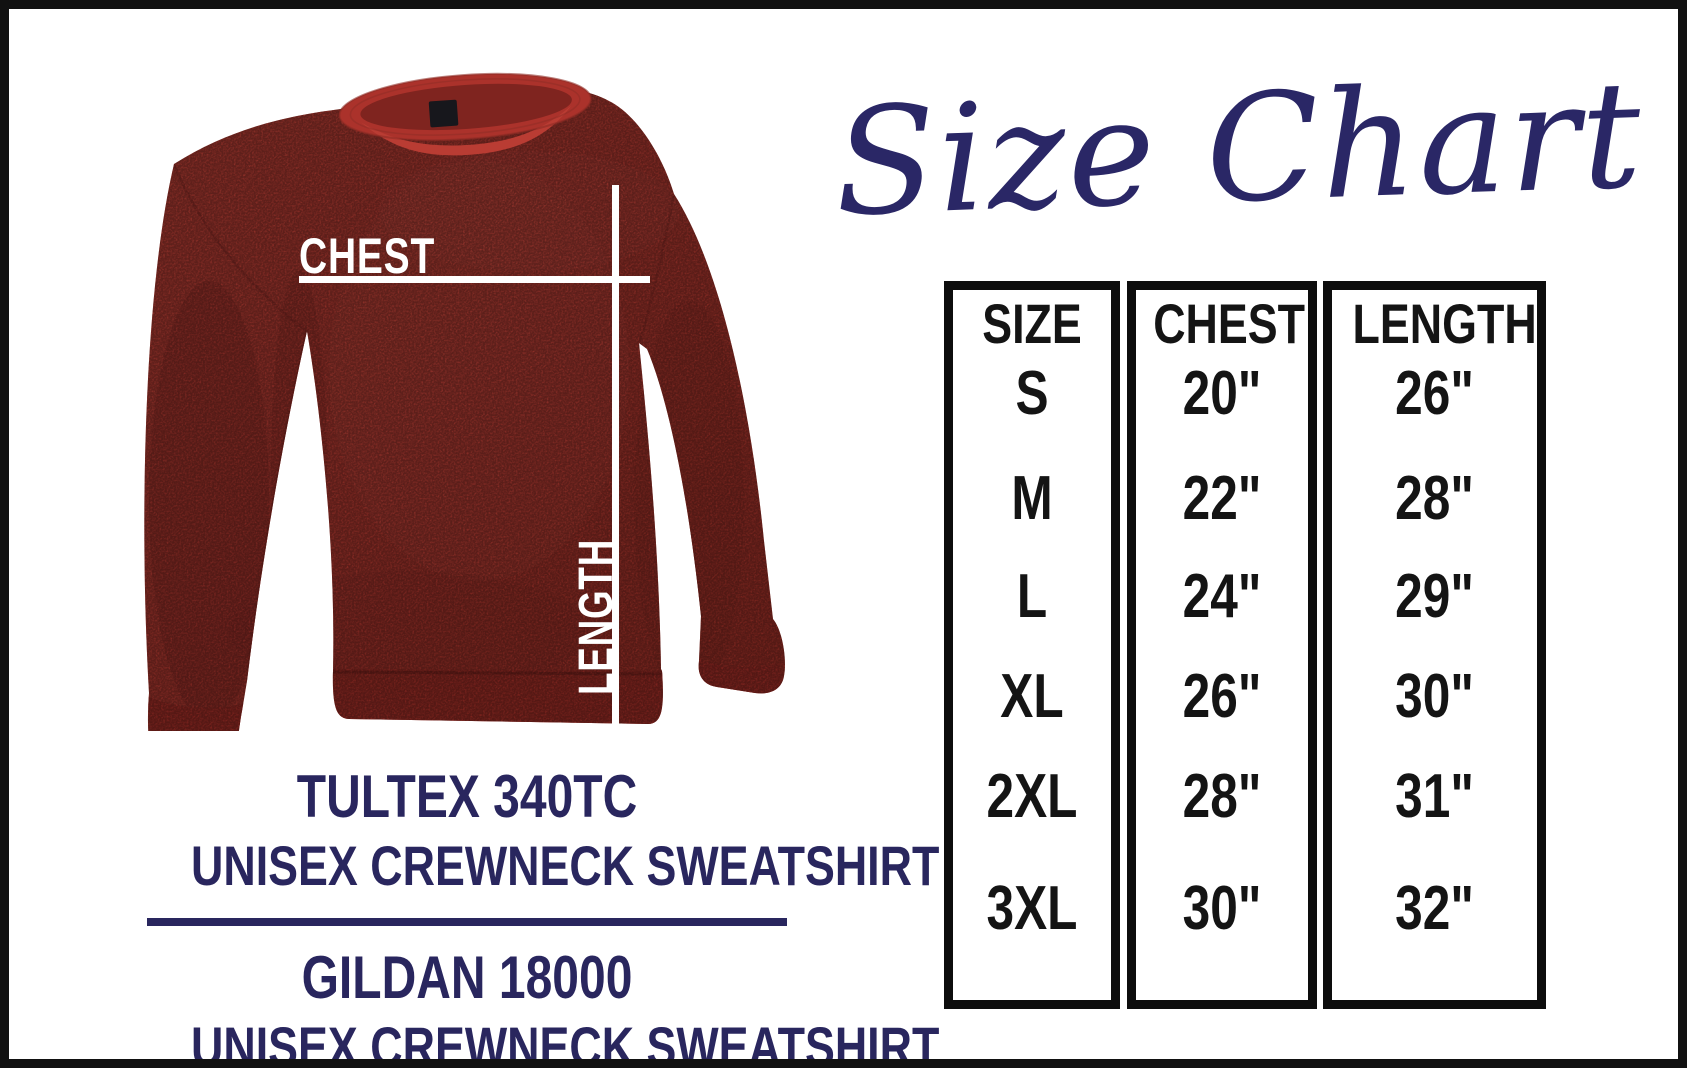  Describe the element at coordinates (1032, 696) in the screenshot. I see `size-cell: XL` at that location.